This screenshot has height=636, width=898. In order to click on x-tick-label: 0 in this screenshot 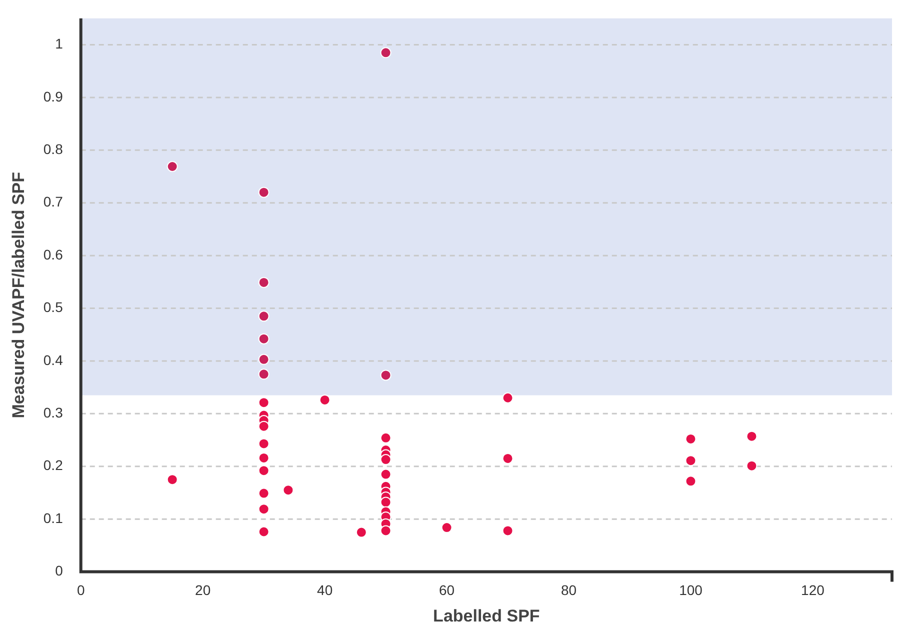, I will do `click(80, 590)`.